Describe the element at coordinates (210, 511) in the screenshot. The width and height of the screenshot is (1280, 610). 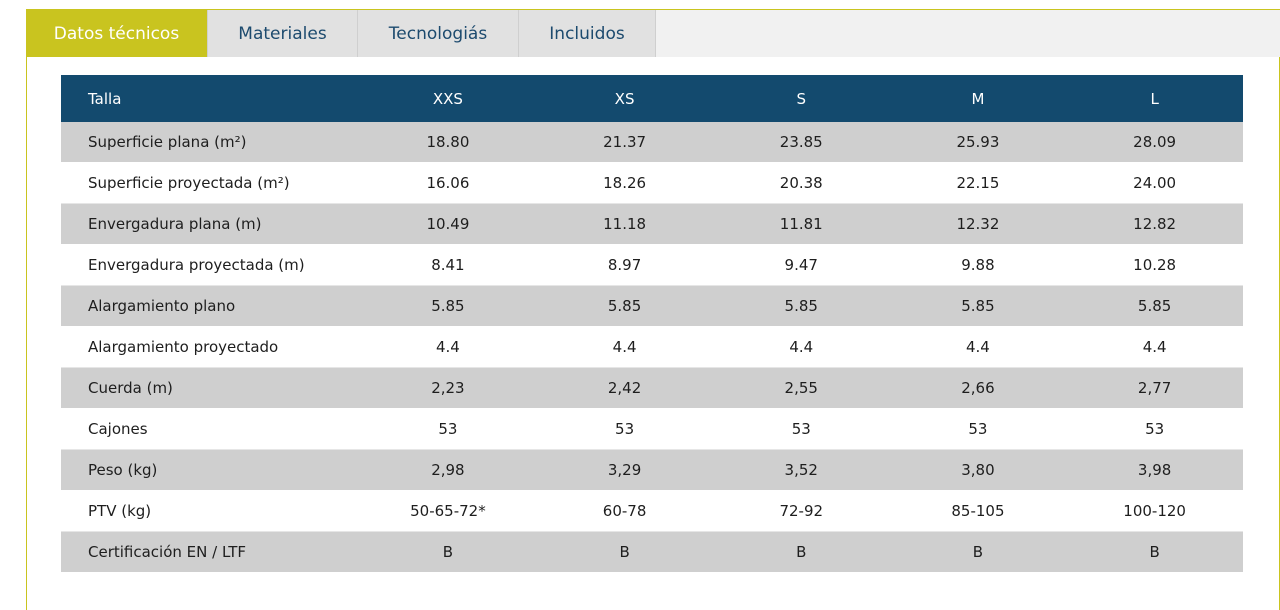
I see `row-label: PTV (kg)` at that location.